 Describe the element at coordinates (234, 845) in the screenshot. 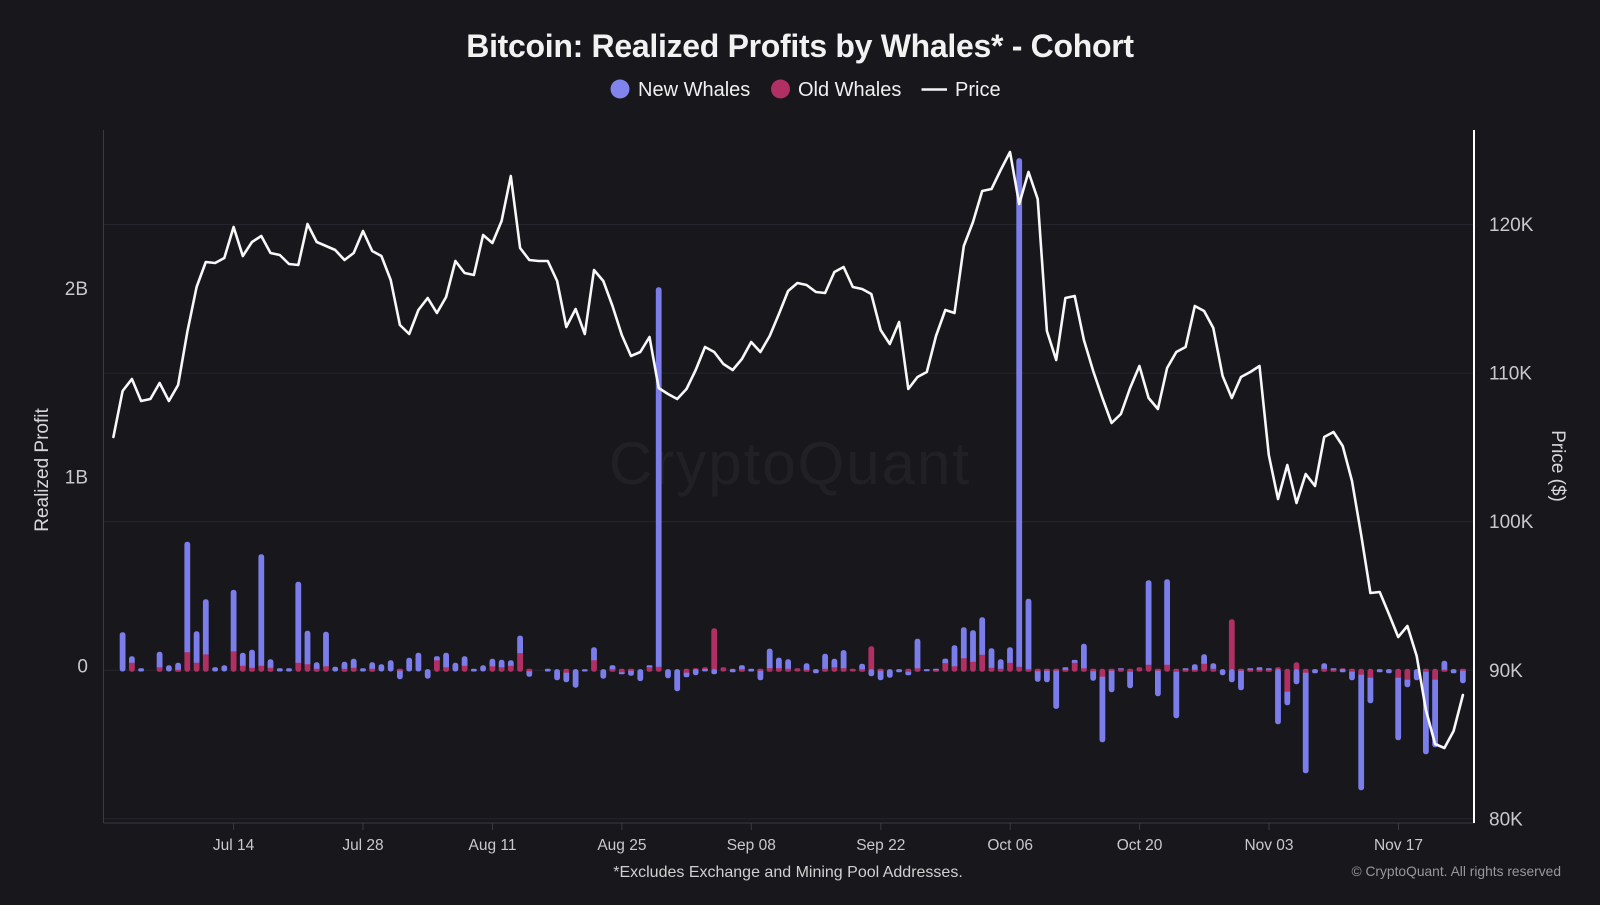

I see `svg-text: Jul 14` at that location.